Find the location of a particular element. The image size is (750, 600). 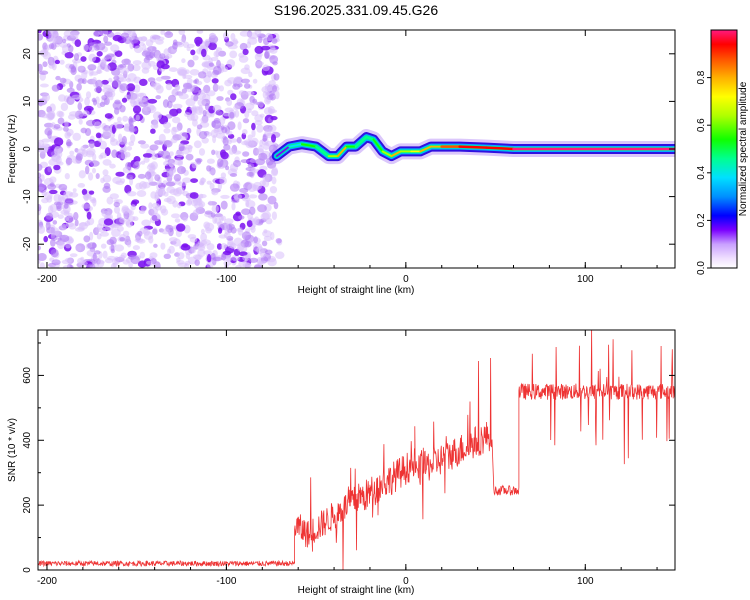

spectrogram-y-label: Frequency (Hz) is located at coordinates (12, 149).